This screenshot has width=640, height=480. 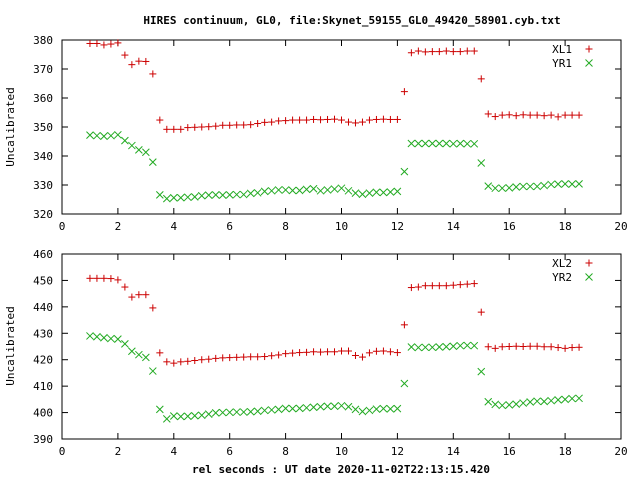 What do you see at coordinates (229, 226) in the screenshot?
I see `x-tick-label: 6` at bounding box center [229, 226].